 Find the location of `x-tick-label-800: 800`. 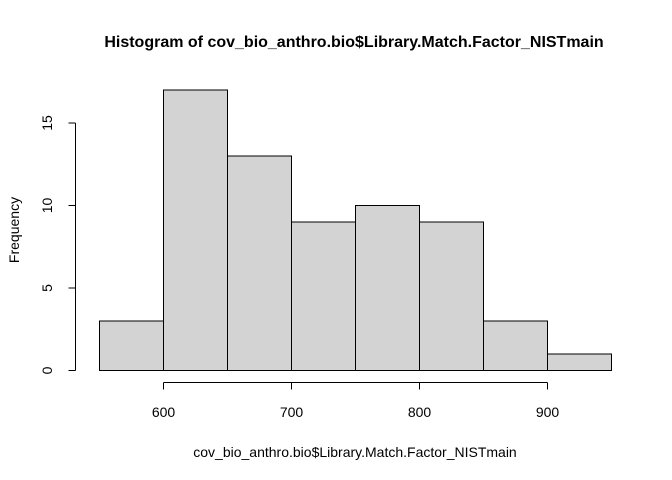

x-tick-label-800: 800 is located at coordinates (420, 412).